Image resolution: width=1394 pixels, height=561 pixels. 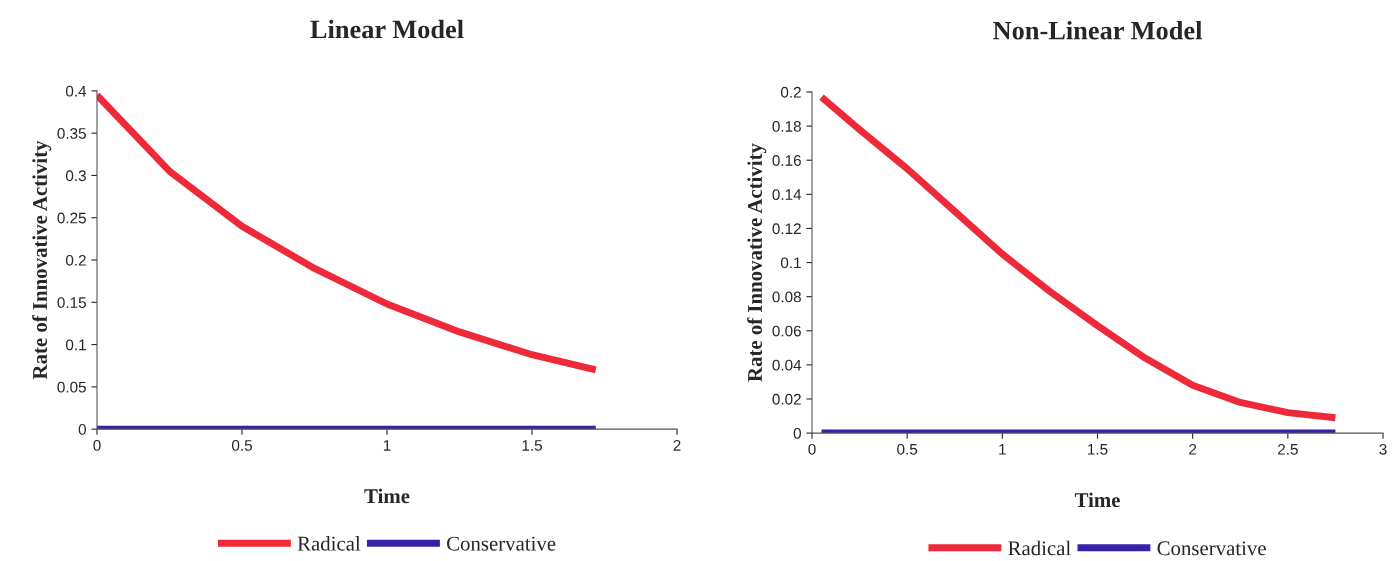 I want to click on y-tick-label: 0.02, so click(x=786, y=399).